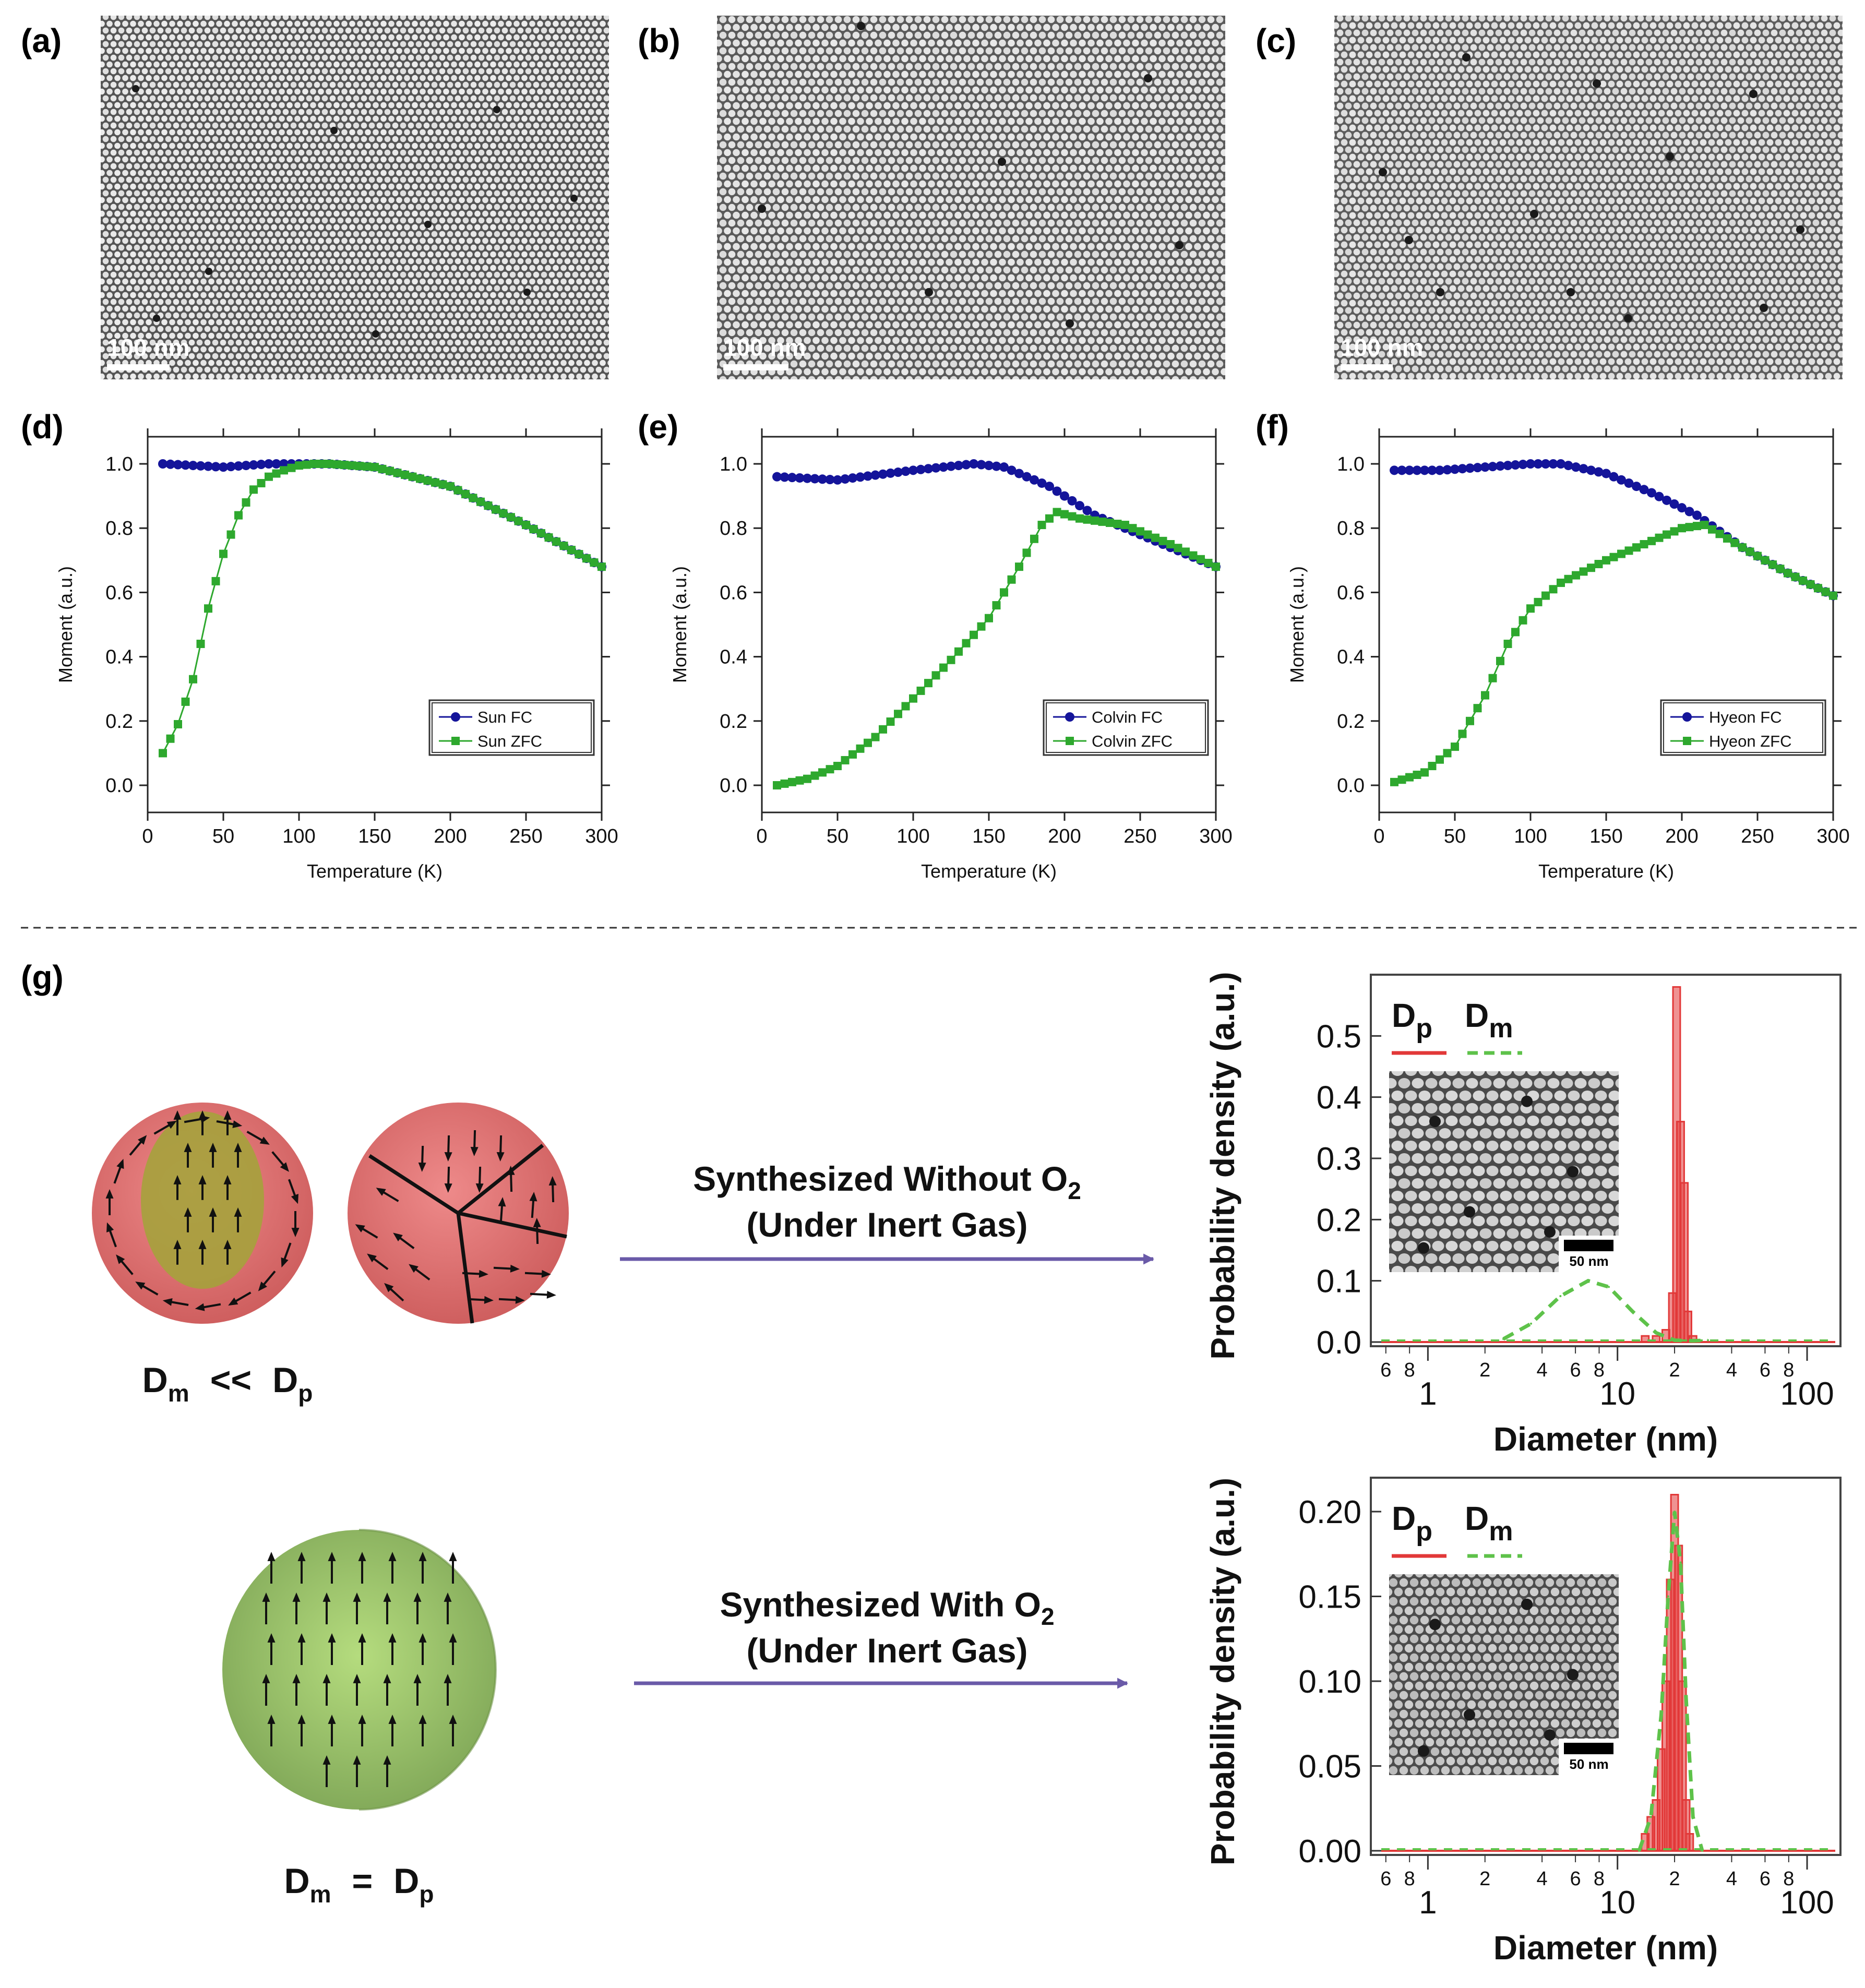  Describe the element at coordinates (355, 197) in the screenshot. I see `tem-image-a: 100 nm` at that location.